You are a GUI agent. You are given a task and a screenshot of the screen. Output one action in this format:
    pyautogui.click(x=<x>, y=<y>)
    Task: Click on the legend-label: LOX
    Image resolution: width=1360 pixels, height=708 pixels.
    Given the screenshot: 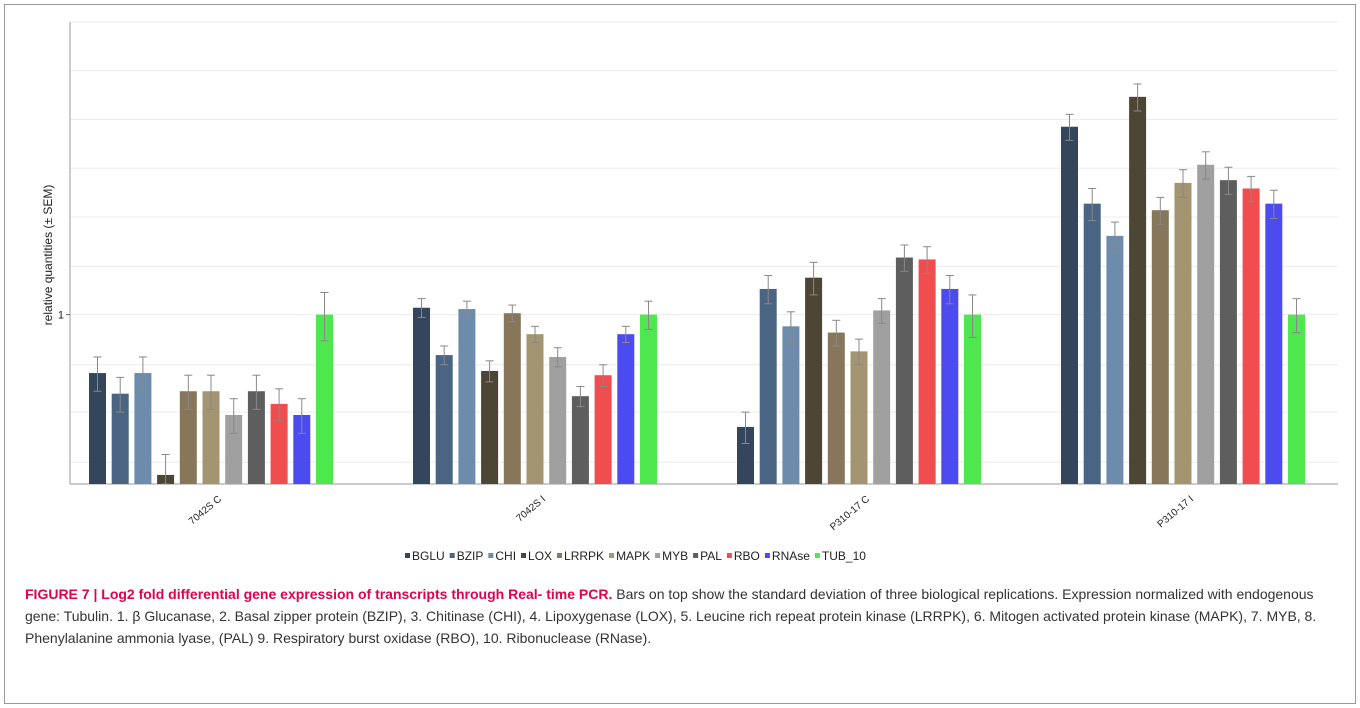 What is the action you would take?
    pyautogui.click(x=540, y=556)
    